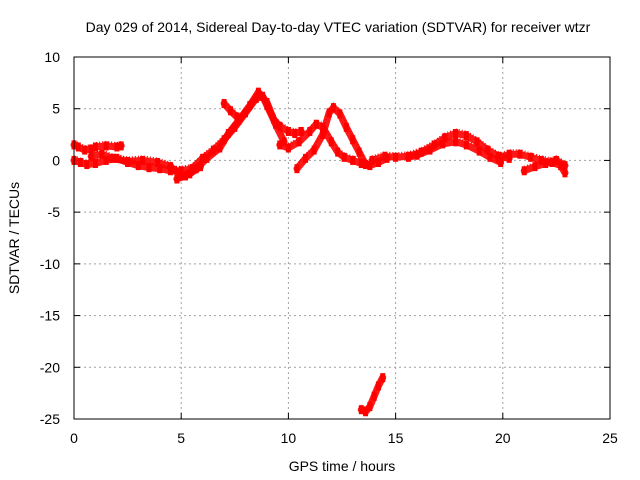 This screenshot has height=480, width=640. Describe the element at coordinates (50, 264) in the screenshot. I see `y-tick-label: -10` at that location.